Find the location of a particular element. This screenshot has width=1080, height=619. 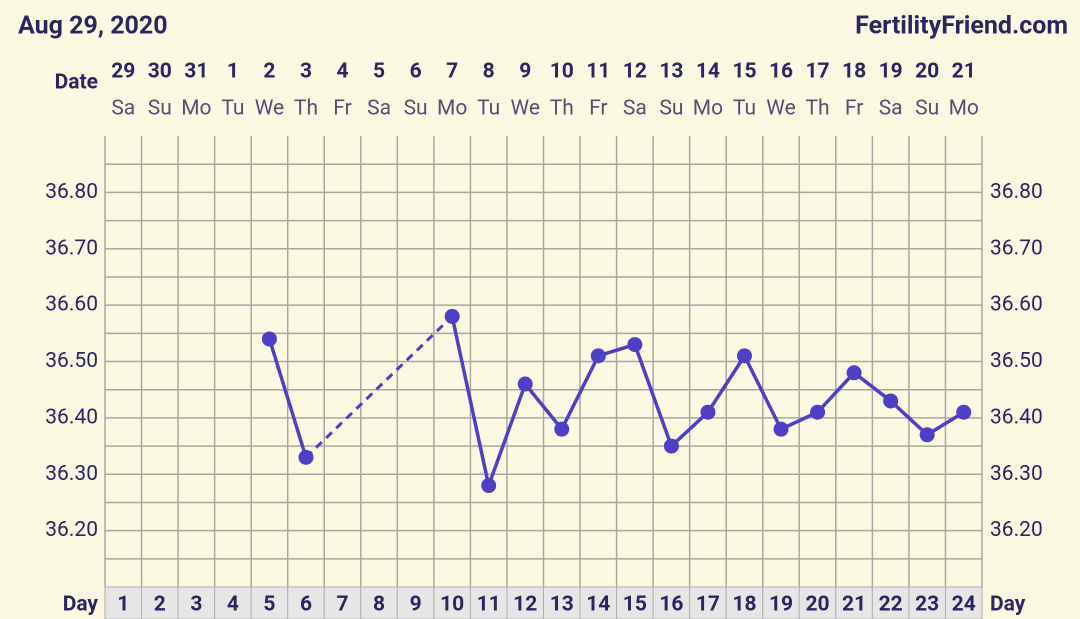

chart-title: Aug 29, 2020 is located at coordinates (93, 26).